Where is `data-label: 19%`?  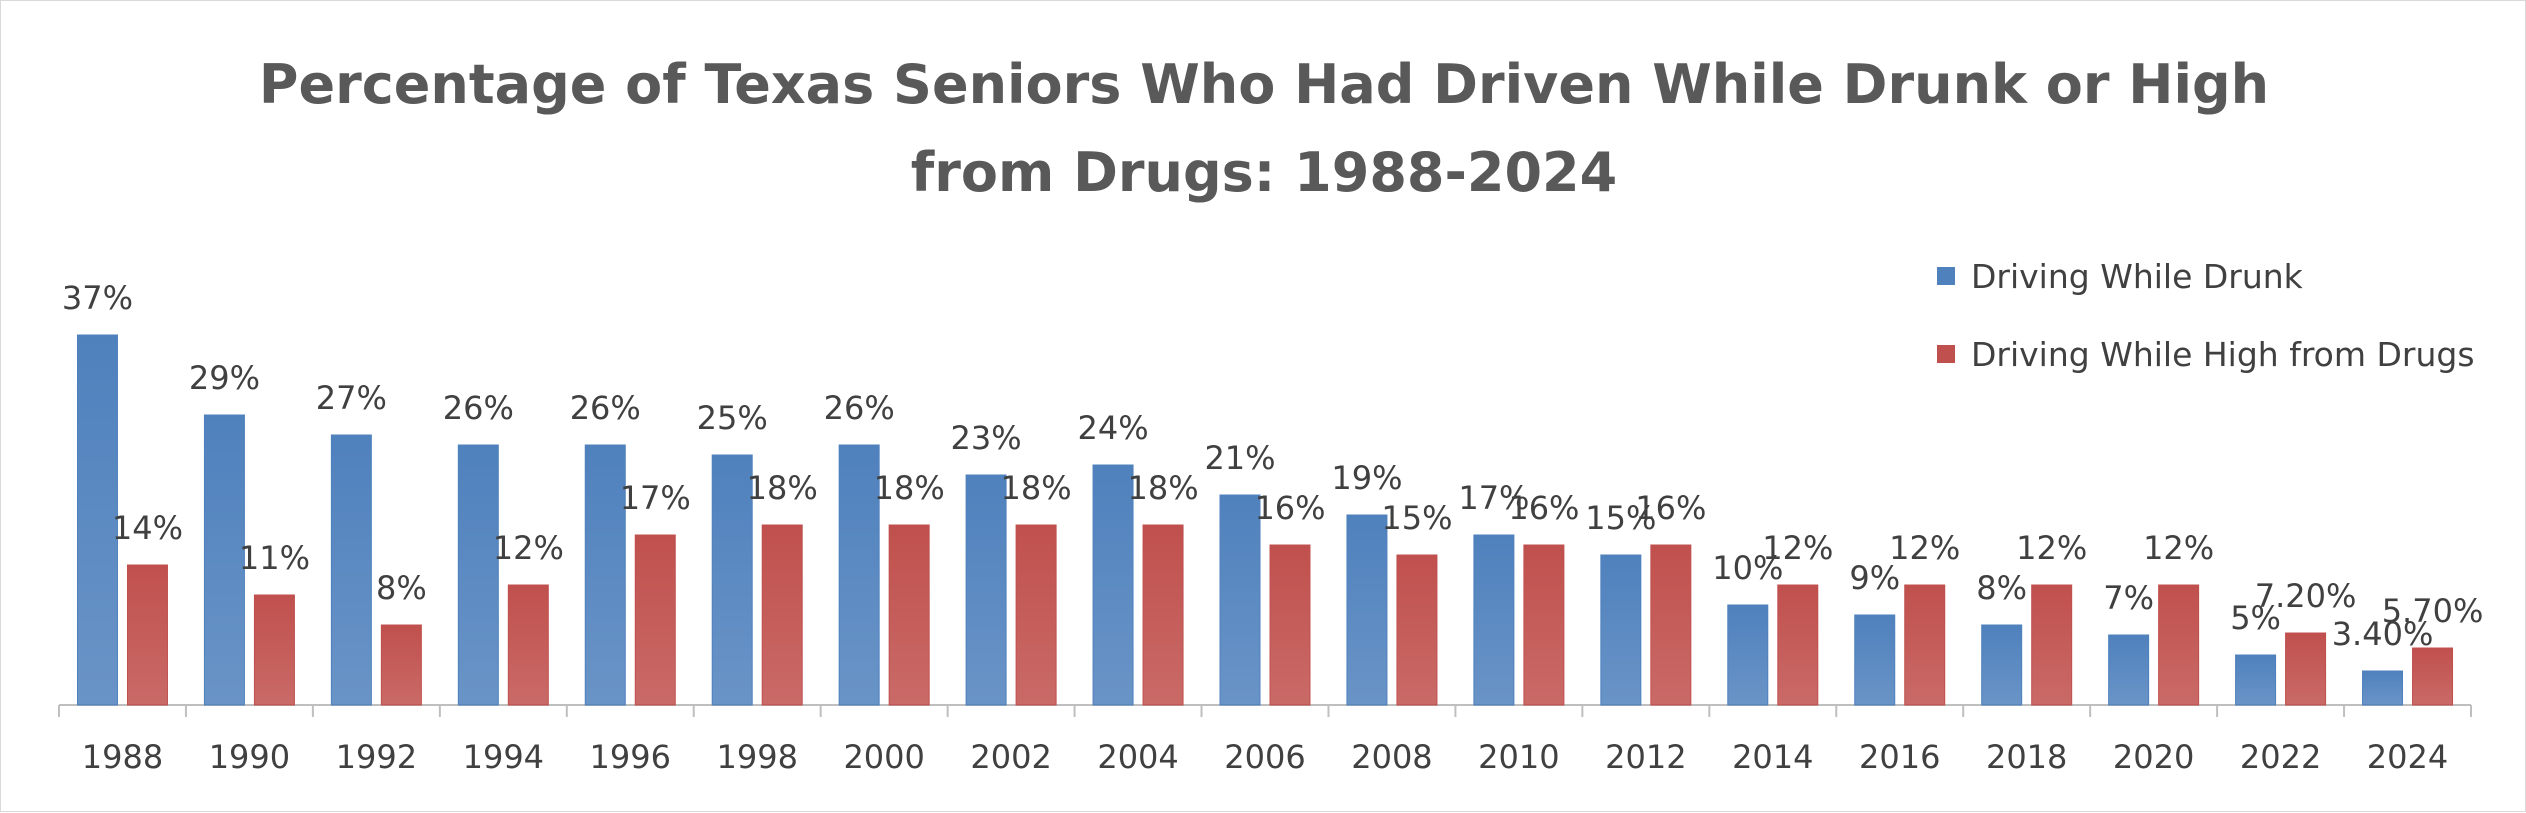 data-label: 19% is located at coordinates (1366, 478).